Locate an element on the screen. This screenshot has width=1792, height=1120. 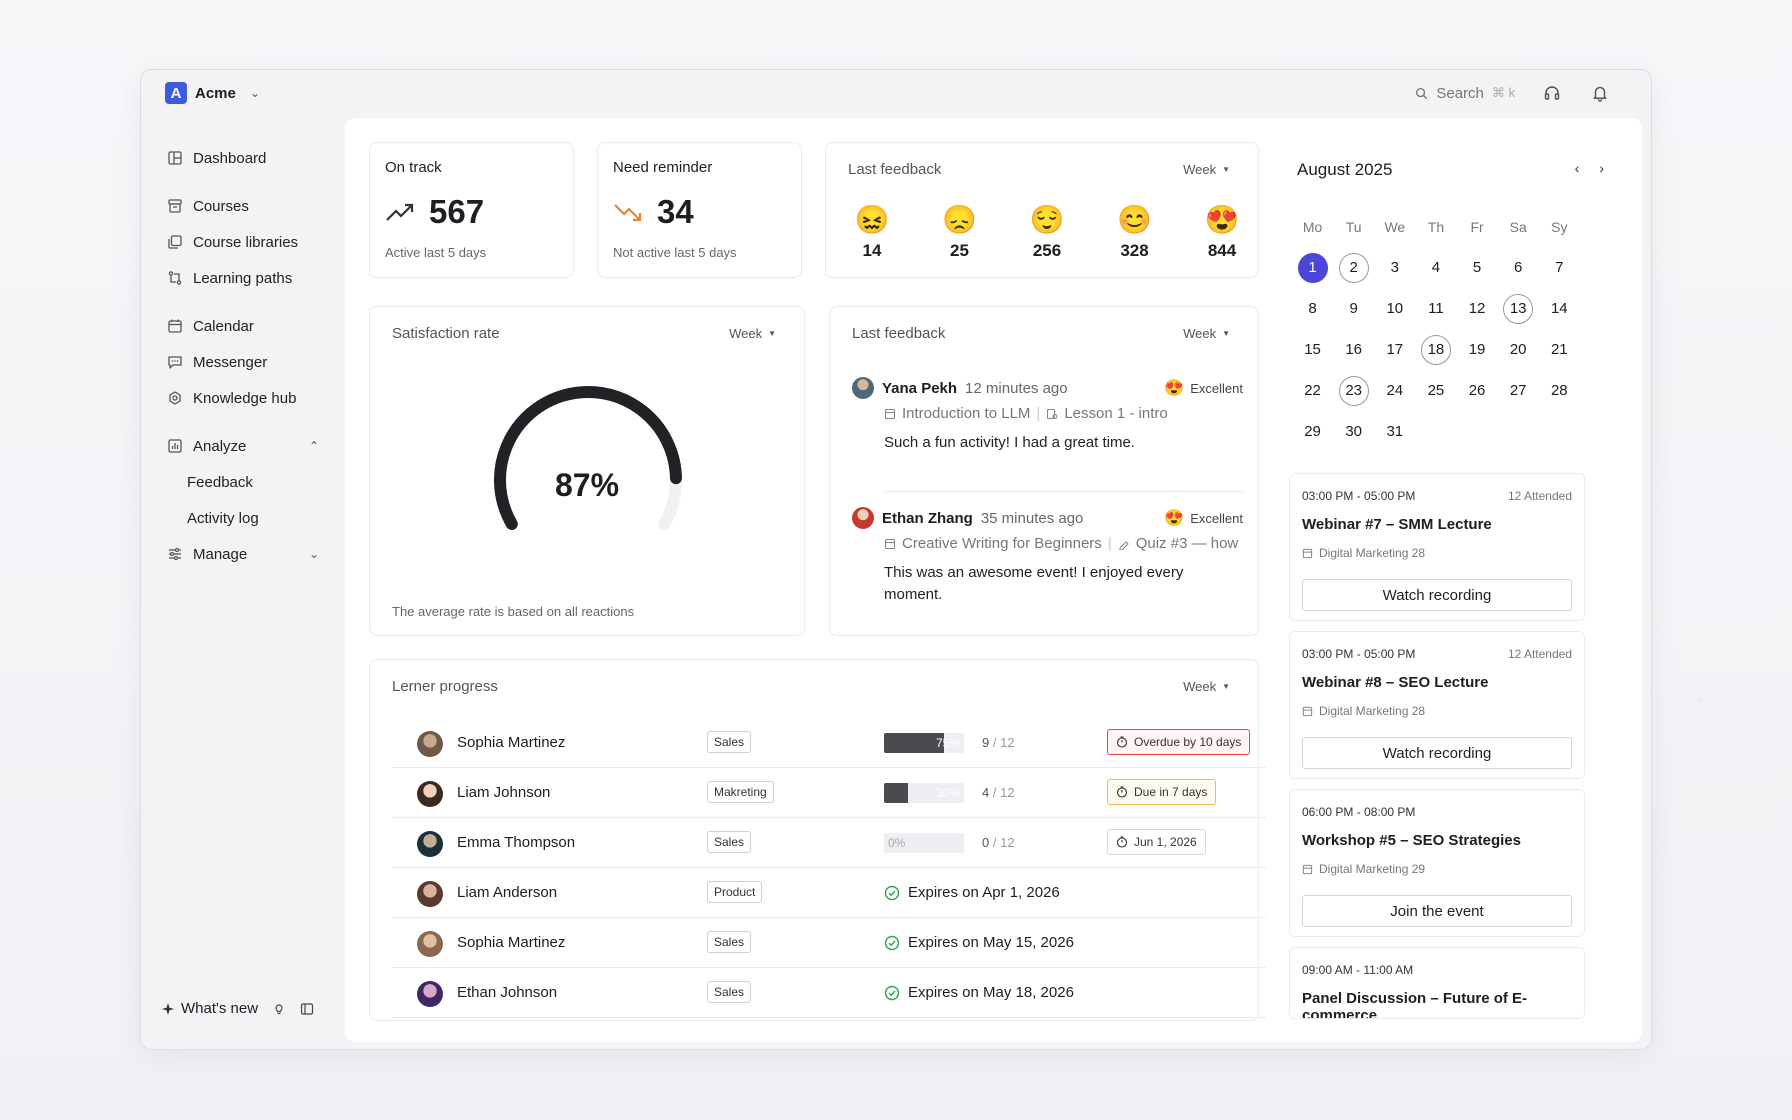
hub-icon is located at coordinates (175, 398).